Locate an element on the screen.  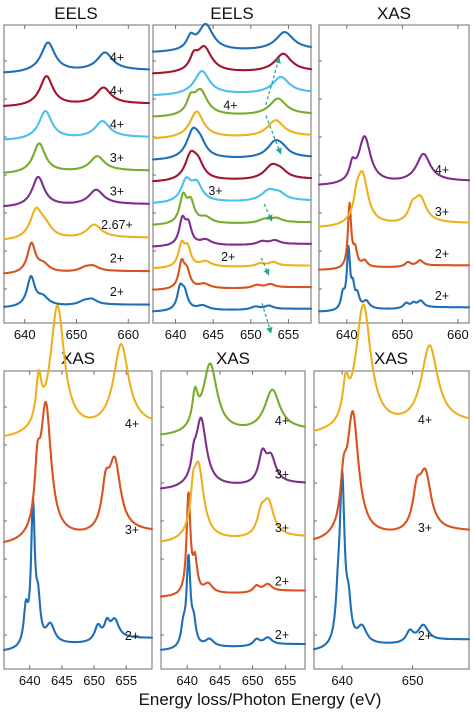
oxidation-state-label: 2.67+ is located at coordinates (117, 225).